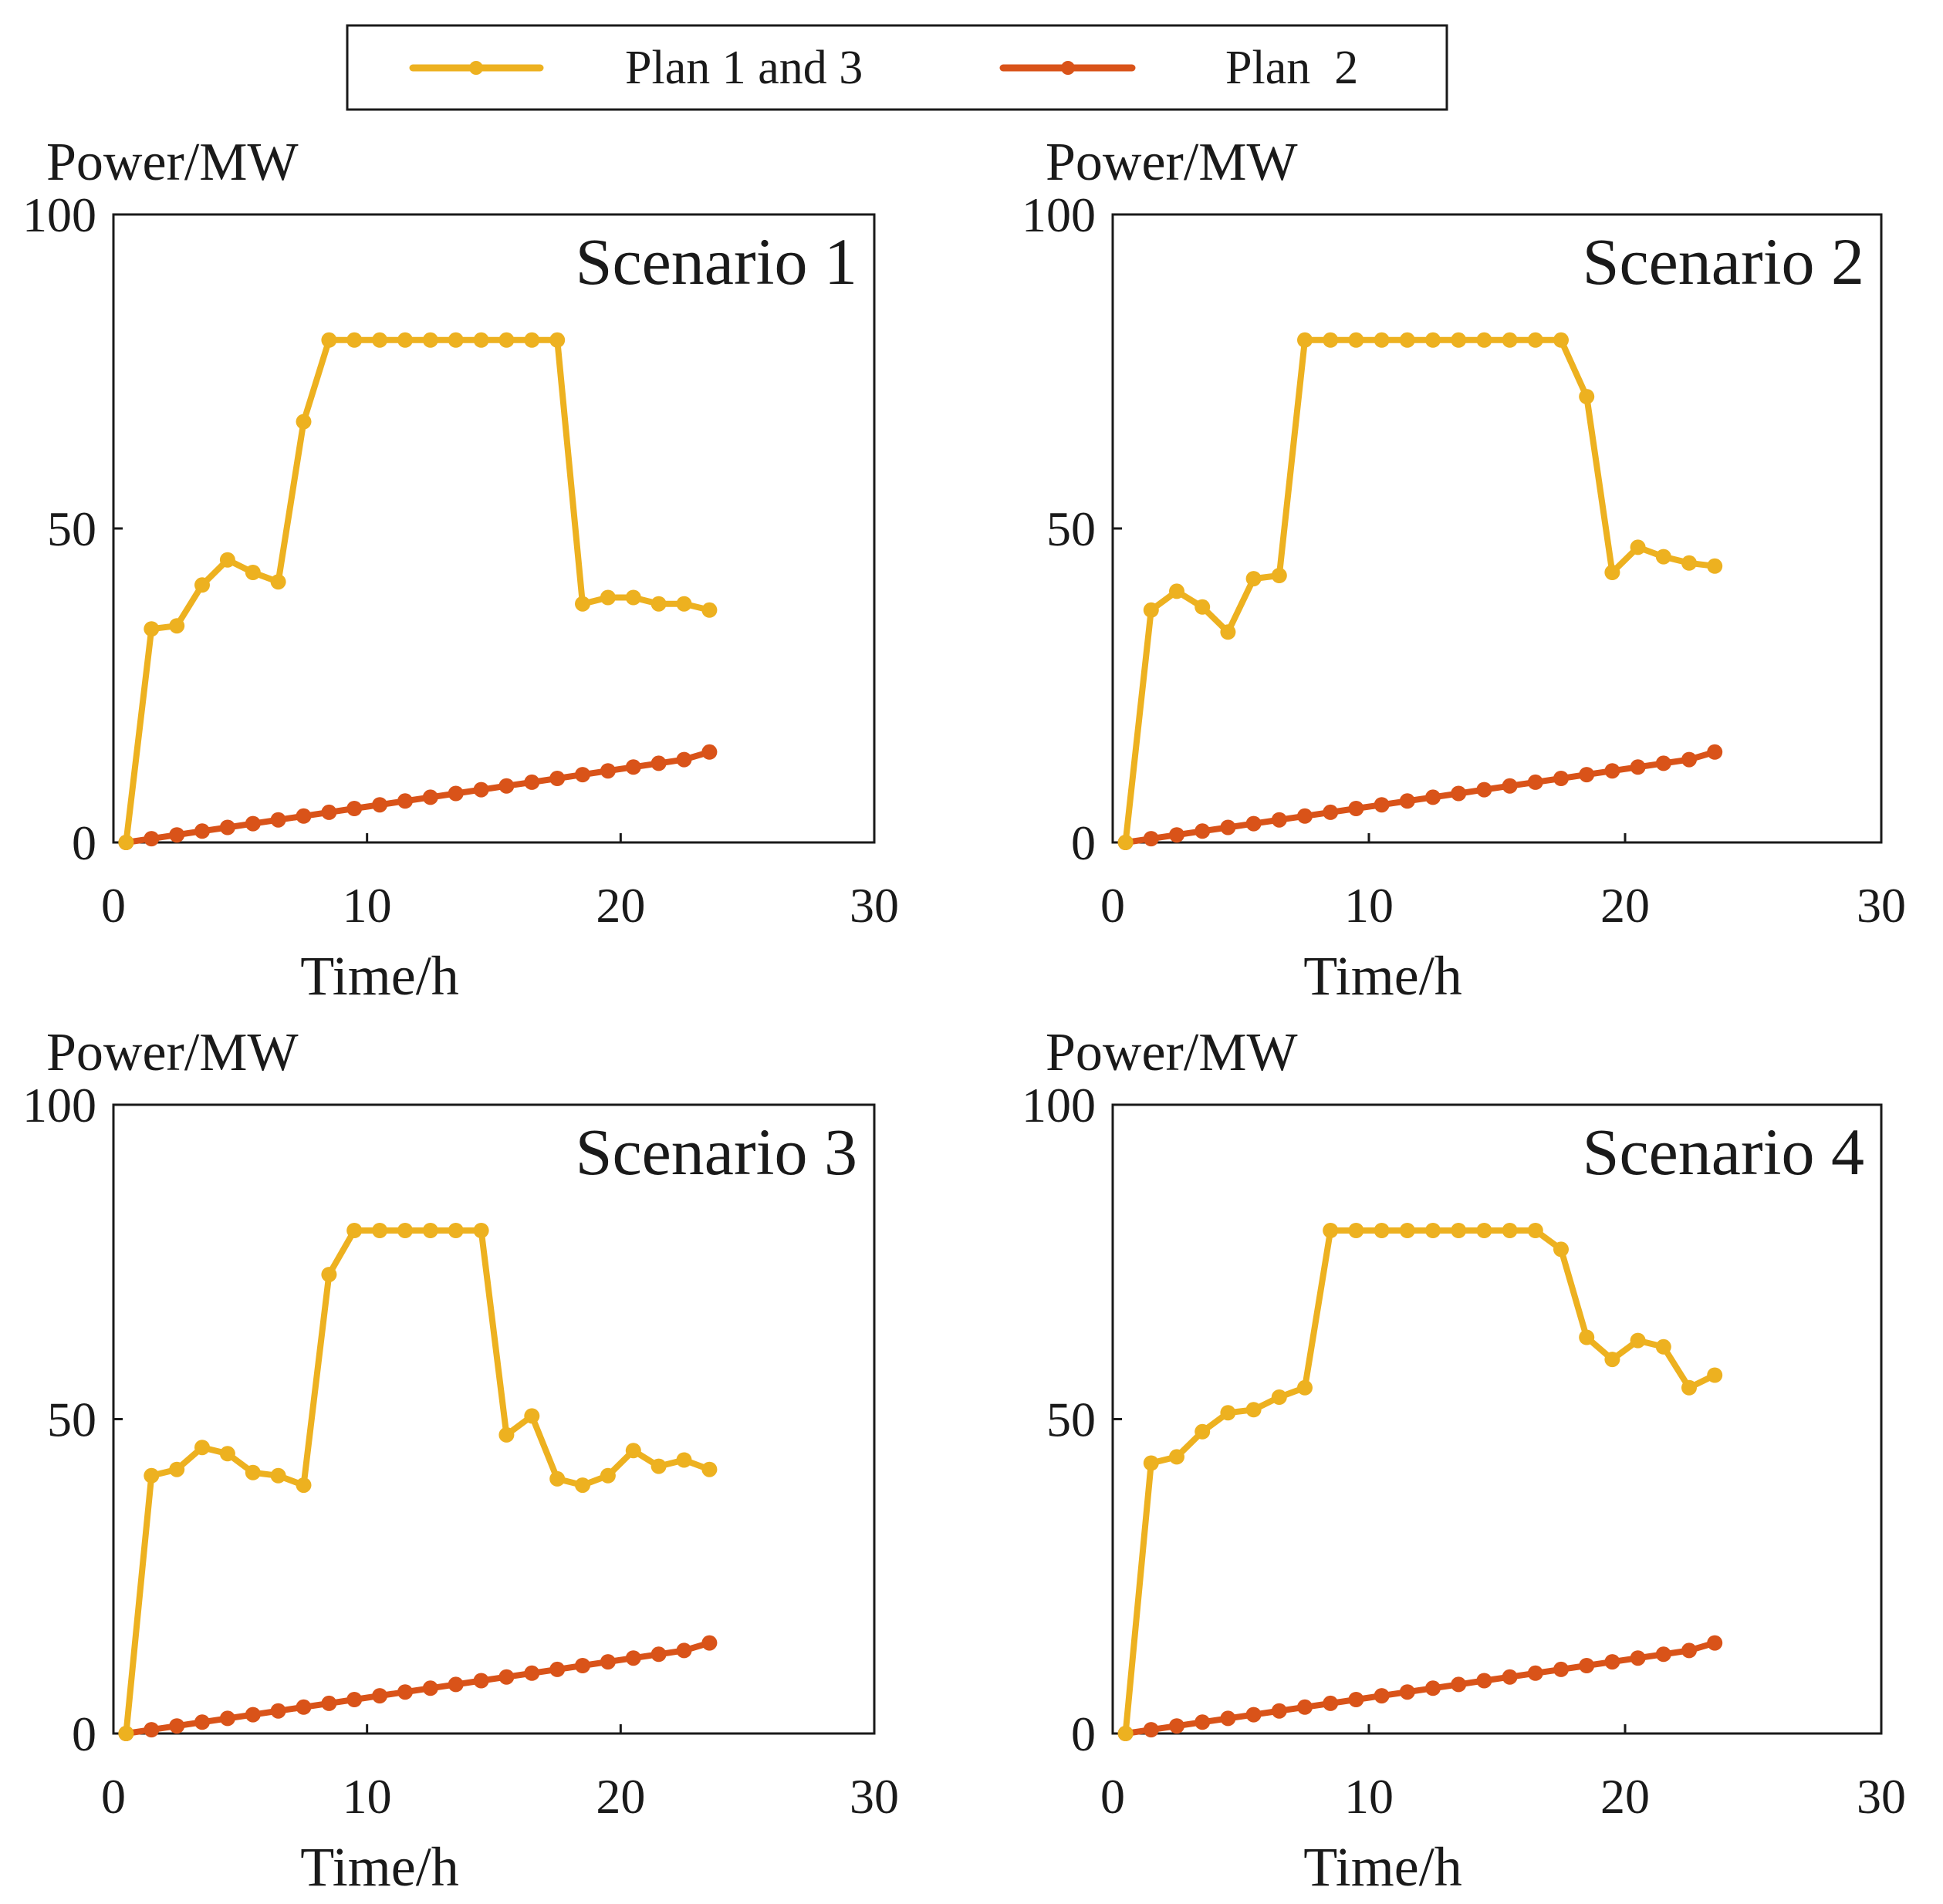 Image resolution: width=1943 pixels, height=1904 pixels. Describe the element at coordinates (716, 1152) in the screenshot. I see `chart-title: Scenario 3` at that location.